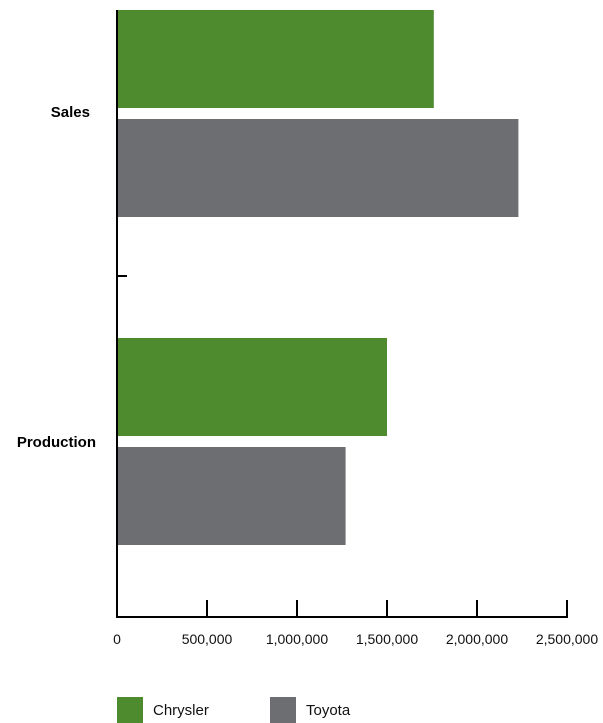  What do you see at coordinates (207, 639) in the screenshot?
I see `x-tick-label: 500,000` at bounding box center [207, 639].